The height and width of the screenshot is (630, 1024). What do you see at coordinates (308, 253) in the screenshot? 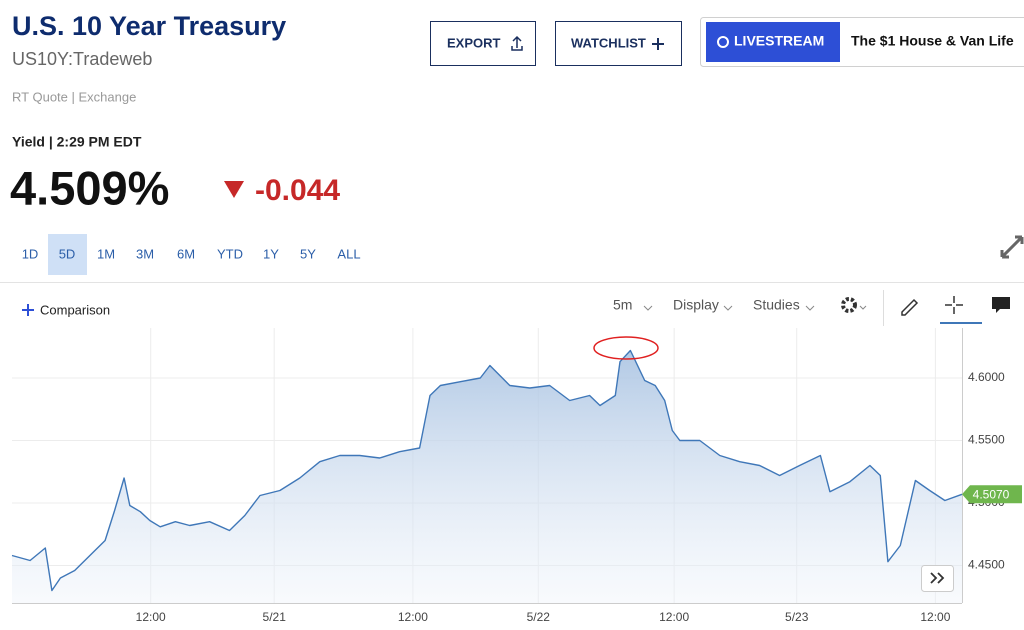
I see `range-button: 5Y` at bounding box center [308, 253].